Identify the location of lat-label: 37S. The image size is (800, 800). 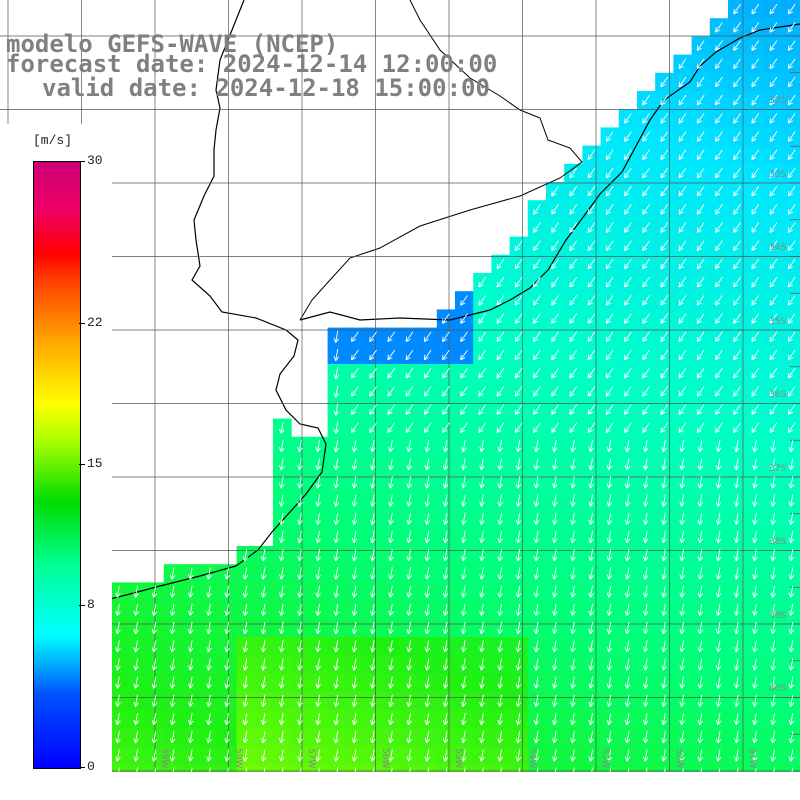
(778, 468).